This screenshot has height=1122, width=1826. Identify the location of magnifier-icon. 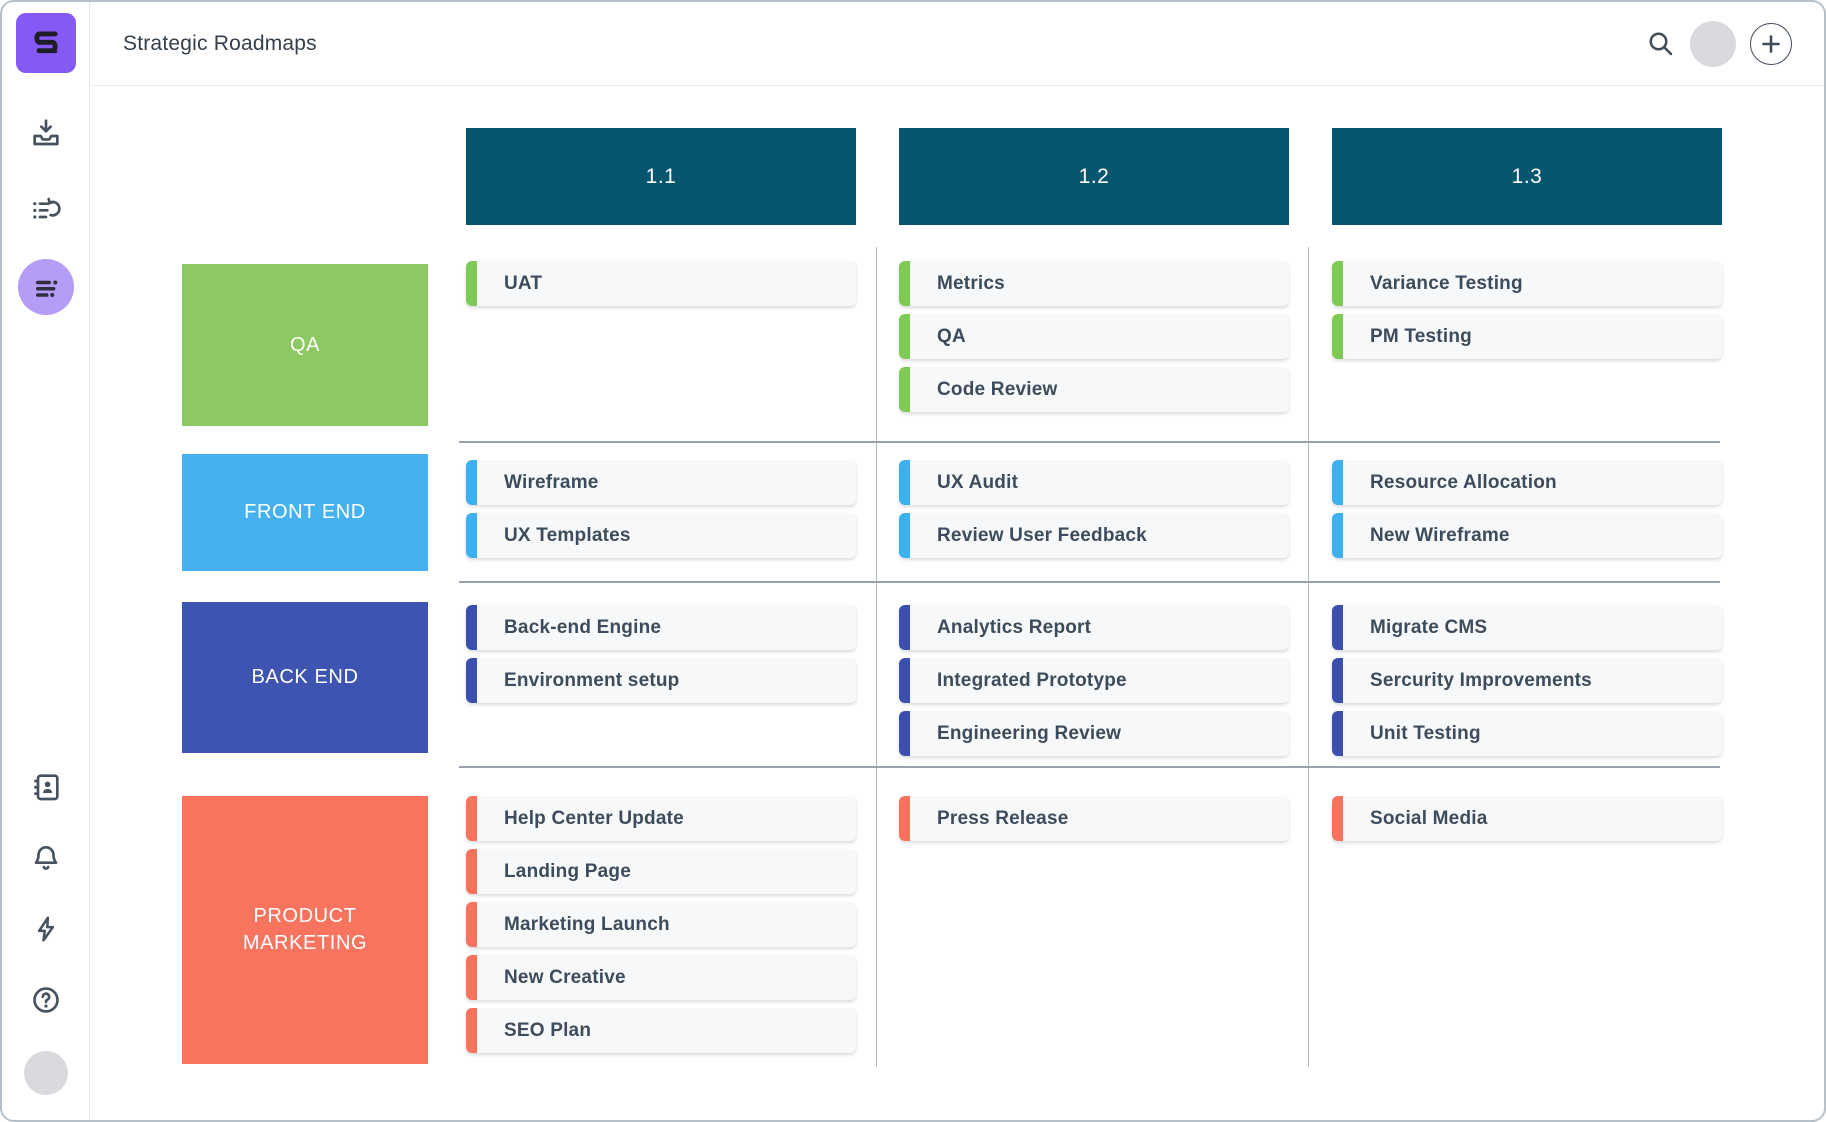
(1661, 44).